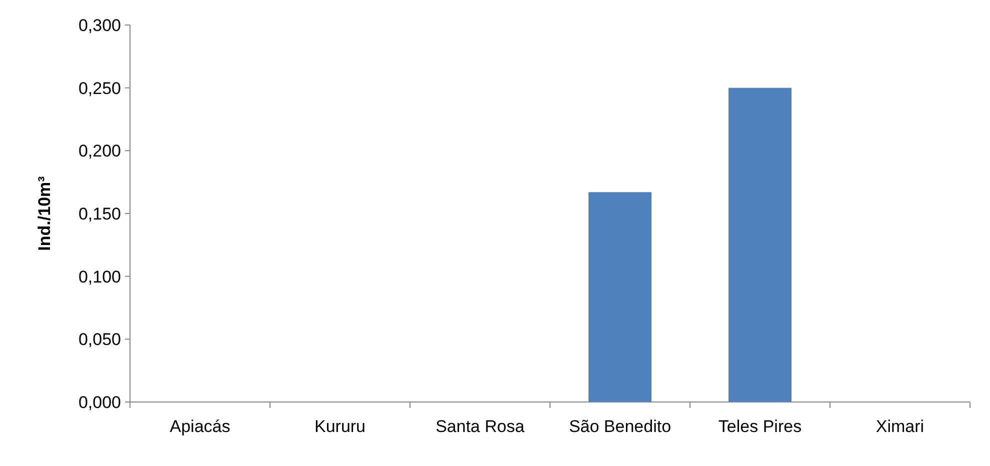 The image size is (990, 466). Describe the element at coordinates (99, 151) in the screenshot. I see `y-tick-label: 0,200` at that location.